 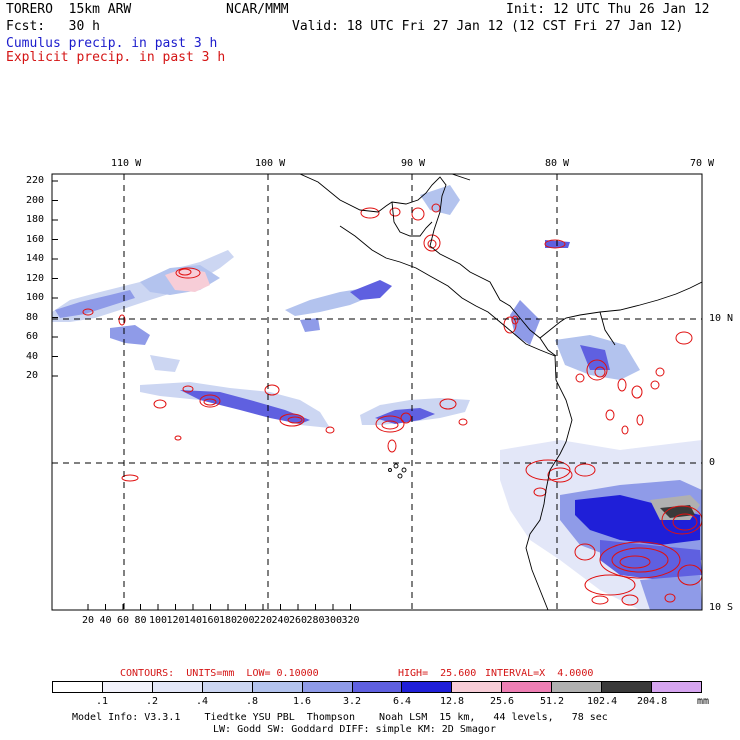 What do you see at coordinates (452, 701) in the screenshot?
I see `colorbar-label: 12.8` at bounding box center [452, 701].